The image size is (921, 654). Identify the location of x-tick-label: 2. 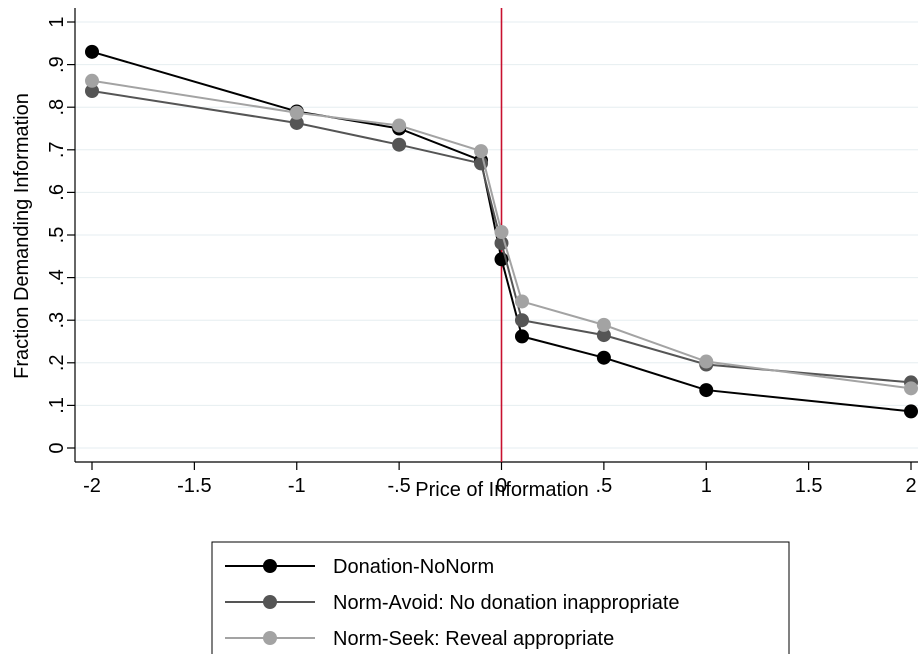
(910, 486).